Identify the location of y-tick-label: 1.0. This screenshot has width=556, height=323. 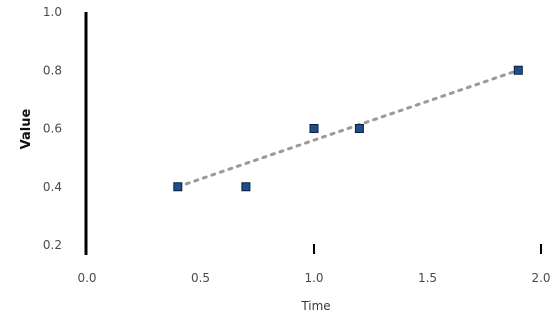
(52, 12).